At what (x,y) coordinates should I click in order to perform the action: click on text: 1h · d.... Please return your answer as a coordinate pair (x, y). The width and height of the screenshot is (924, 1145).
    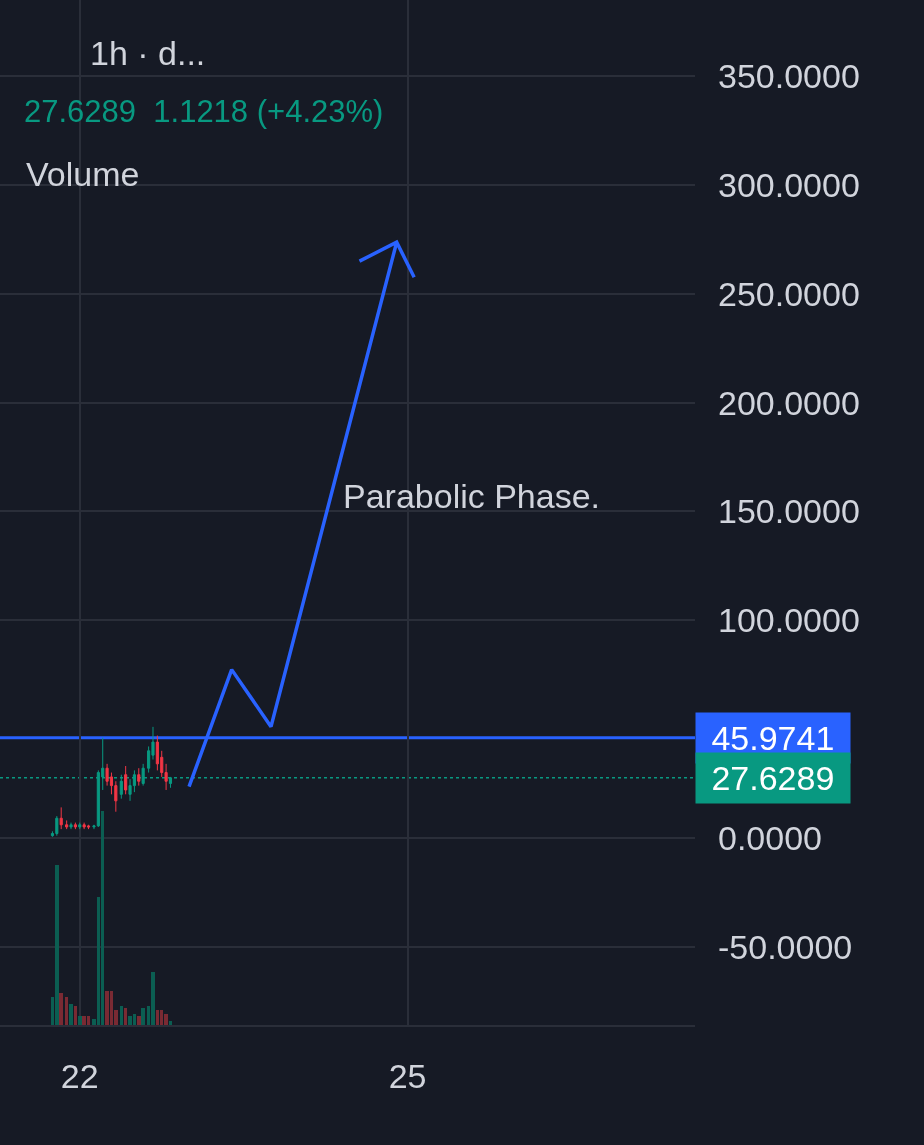
    Looking at the image, I should click on (148, 53).